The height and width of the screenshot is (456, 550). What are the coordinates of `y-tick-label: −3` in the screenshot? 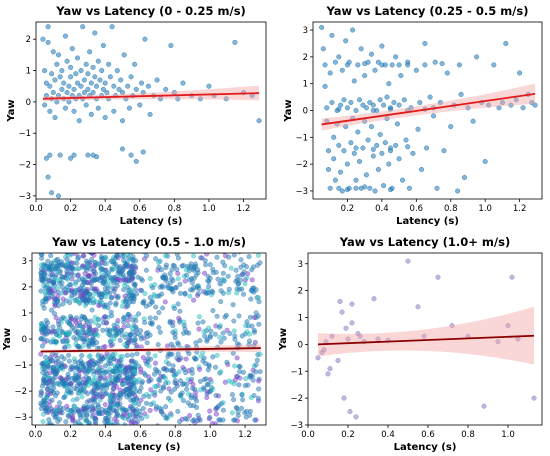 It's located at (20, 418).